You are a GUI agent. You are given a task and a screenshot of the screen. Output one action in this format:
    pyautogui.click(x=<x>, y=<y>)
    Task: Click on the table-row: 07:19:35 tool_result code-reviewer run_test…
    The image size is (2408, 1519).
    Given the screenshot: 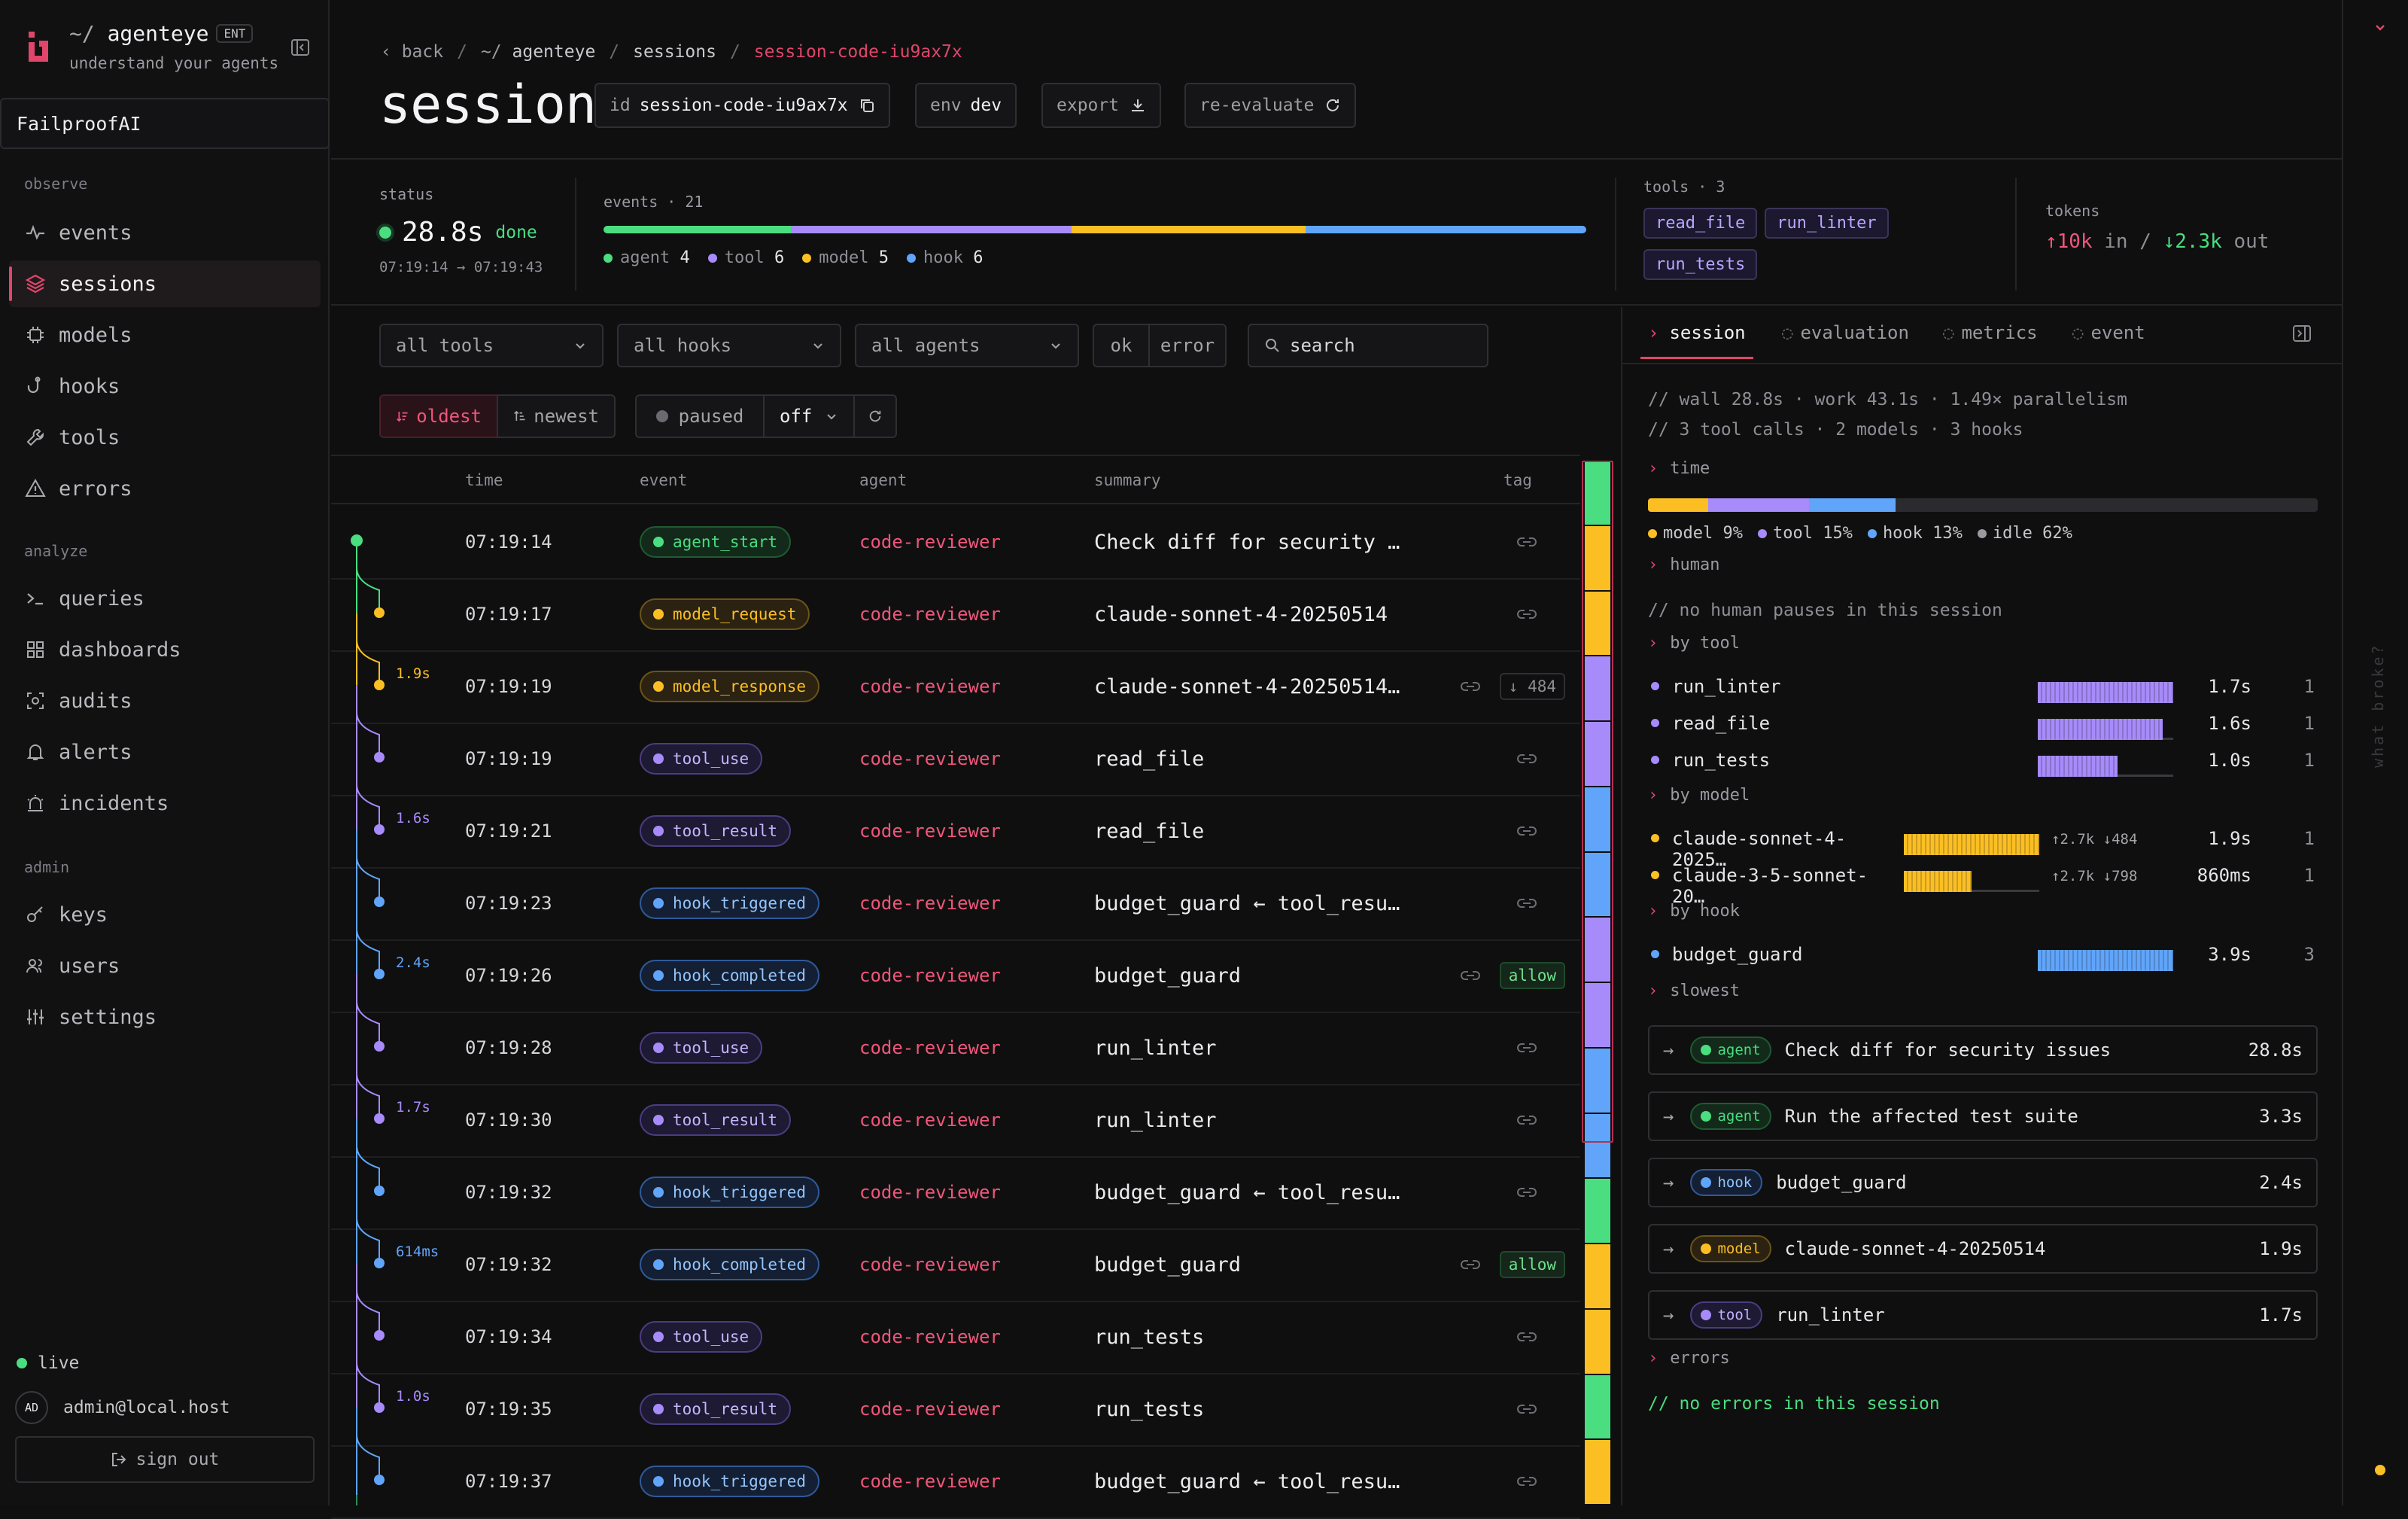 What is the action you would take?
    pyautogui.click(x=955, y=1410)
    